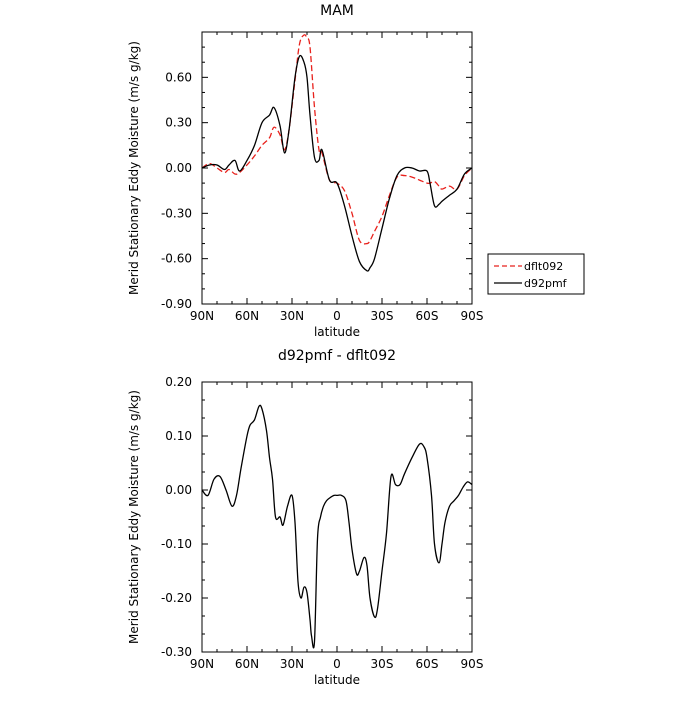 Image resolution: width=700 pixels, height=704 pixels. I want to click on legend-label-d92pmf: d92pmf, so click(546, 283).